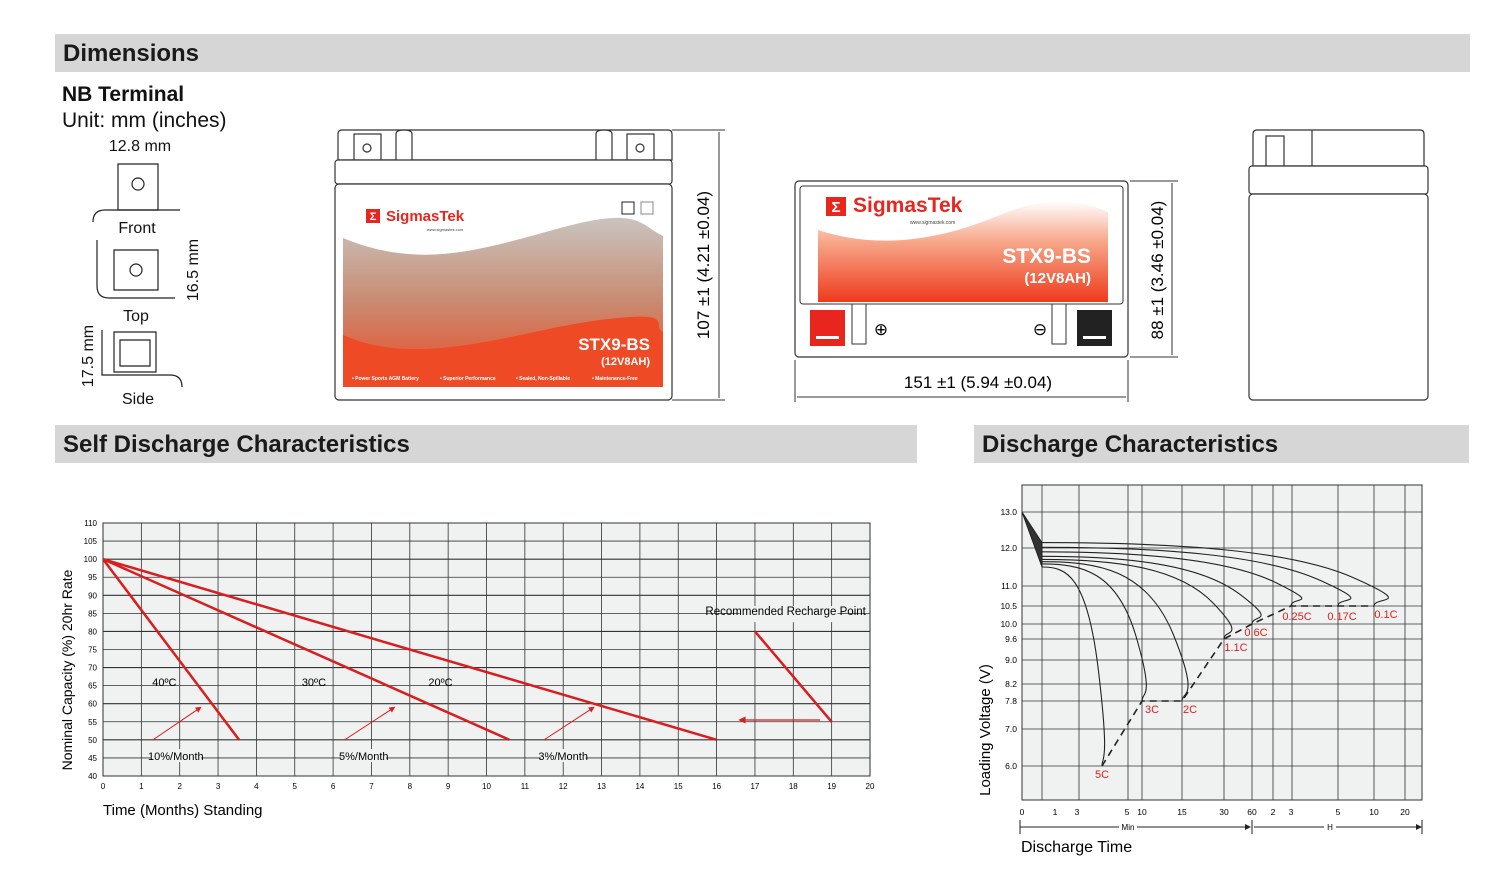 The image size is (1500, 870). What do you see at coordinates (1011, 729) in the screenshot?
I see `y-tick-label: 7.0` at bounding box center [1011, 729].